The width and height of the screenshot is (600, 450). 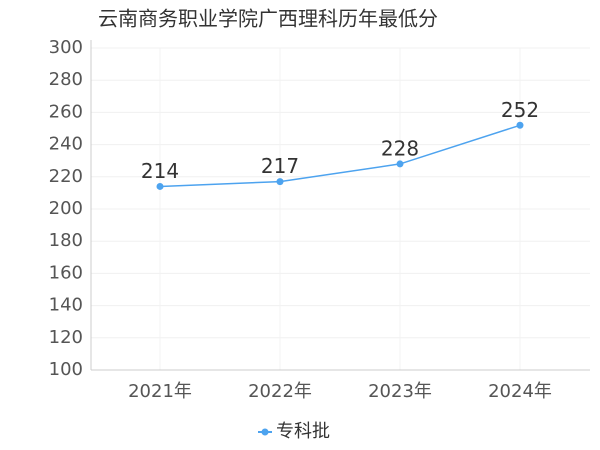 What do you see at coordinates (303, 431) in the screenshot?
I see `legend-label: 专科批` at bounding box center [303, 431].